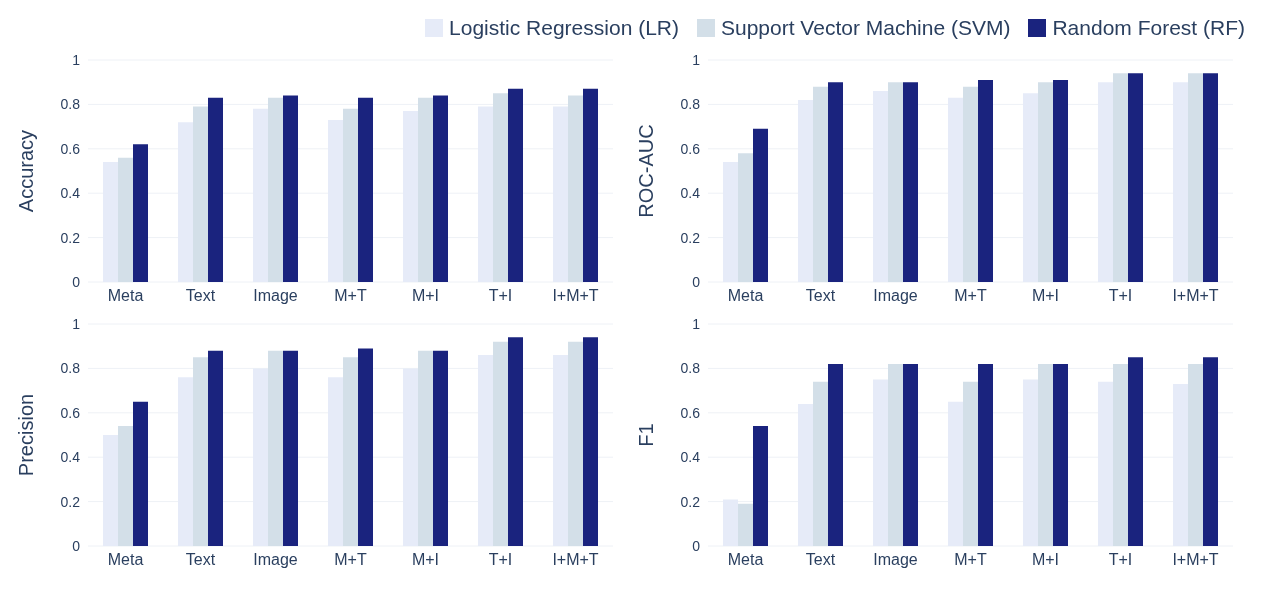  I want to click on y-axis-title: F1, so click(646, 435).